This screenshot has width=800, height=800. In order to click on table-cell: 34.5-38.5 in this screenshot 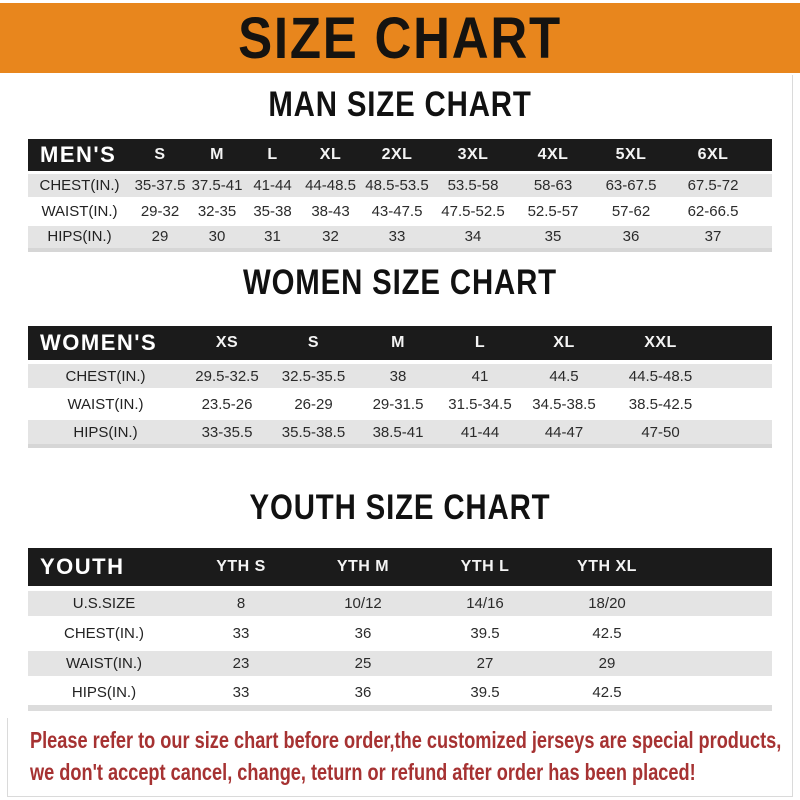, I will do `click(564, 403)`.